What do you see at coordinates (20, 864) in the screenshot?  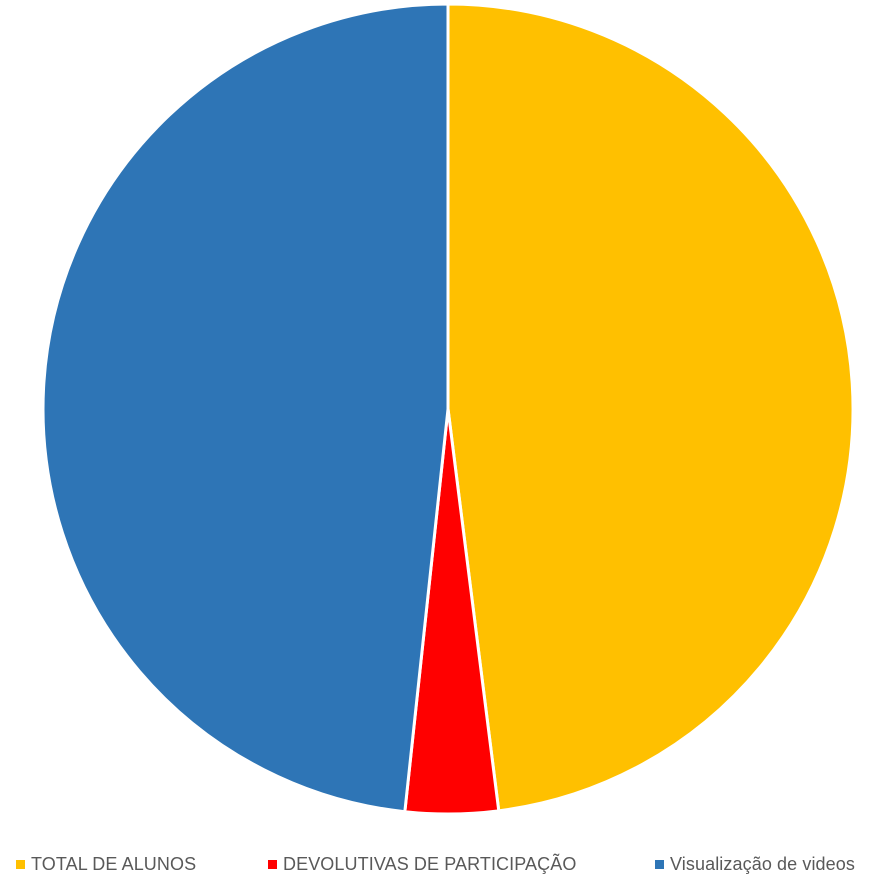 I see `legend-swatch-total-de-alunos` at bounding box center [20, 864].